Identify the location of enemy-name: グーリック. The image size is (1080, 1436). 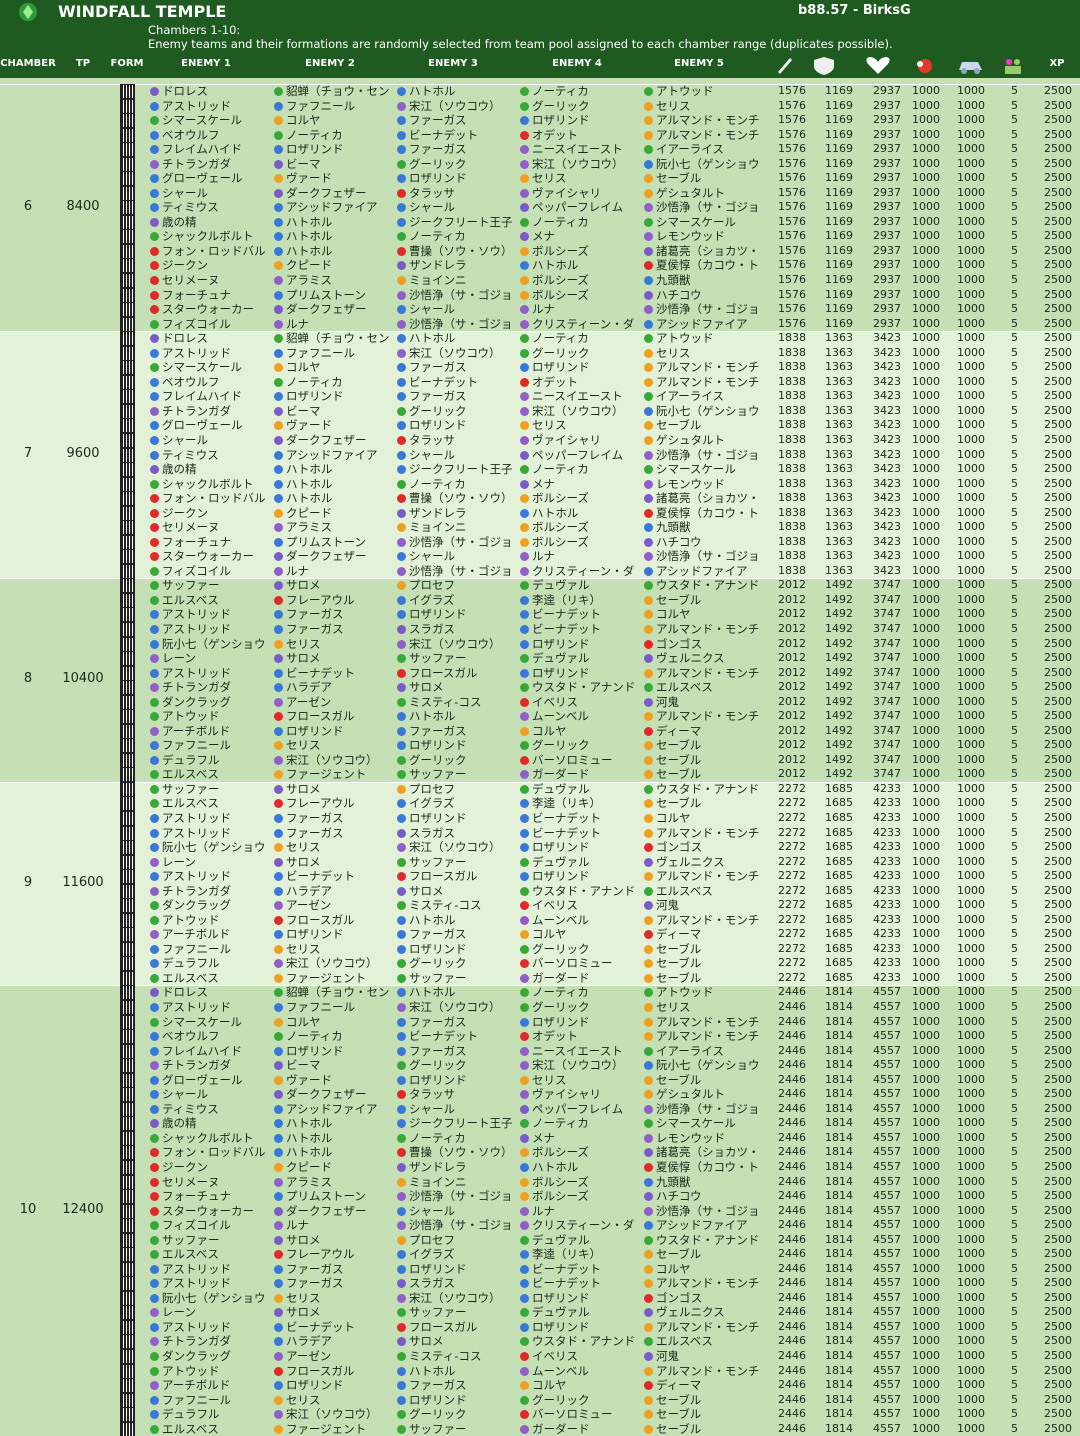
(438, 759).